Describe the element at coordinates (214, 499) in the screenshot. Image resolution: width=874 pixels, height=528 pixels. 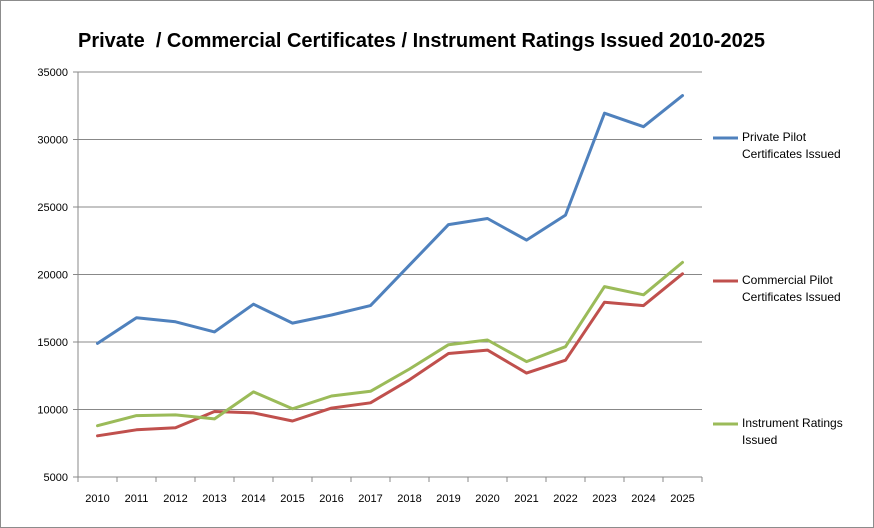
I see `x-tick-label: 2013` at that location.